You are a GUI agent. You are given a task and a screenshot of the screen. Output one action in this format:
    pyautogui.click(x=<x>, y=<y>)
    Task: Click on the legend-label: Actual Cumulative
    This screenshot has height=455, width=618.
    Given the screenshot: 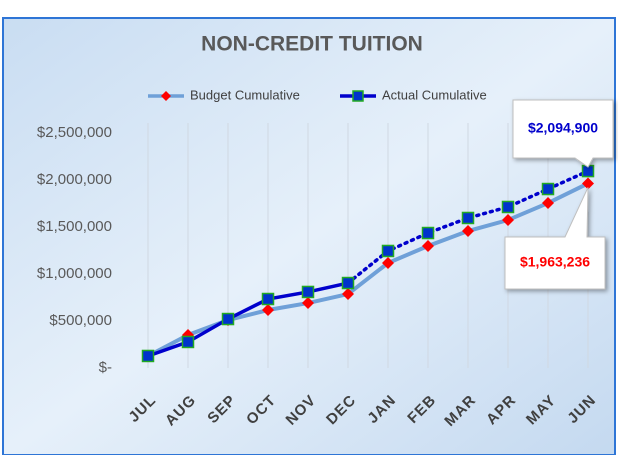 What is the action you would take?
    pyautogui.click(x=434, y=94)
    